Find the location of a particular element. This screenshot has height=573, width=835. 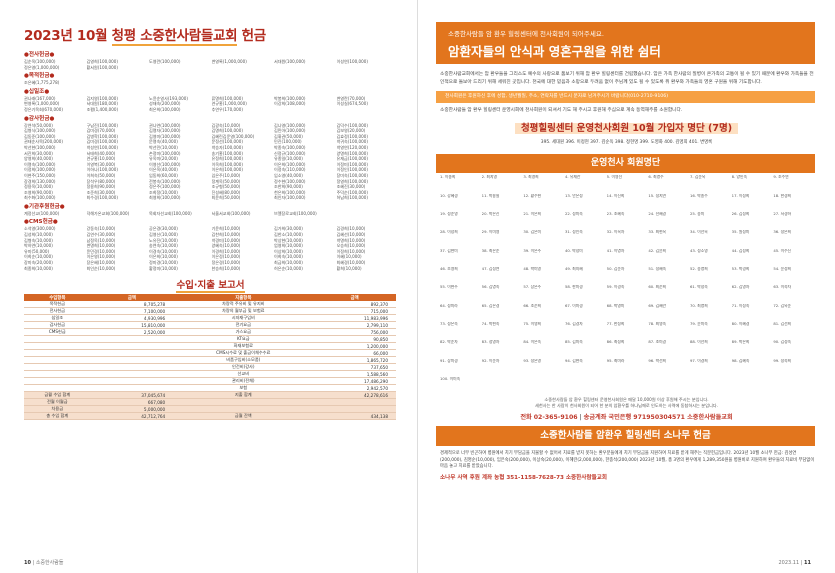

donor-entry: 최수경(100,000) is located at coordinates (102, 198).